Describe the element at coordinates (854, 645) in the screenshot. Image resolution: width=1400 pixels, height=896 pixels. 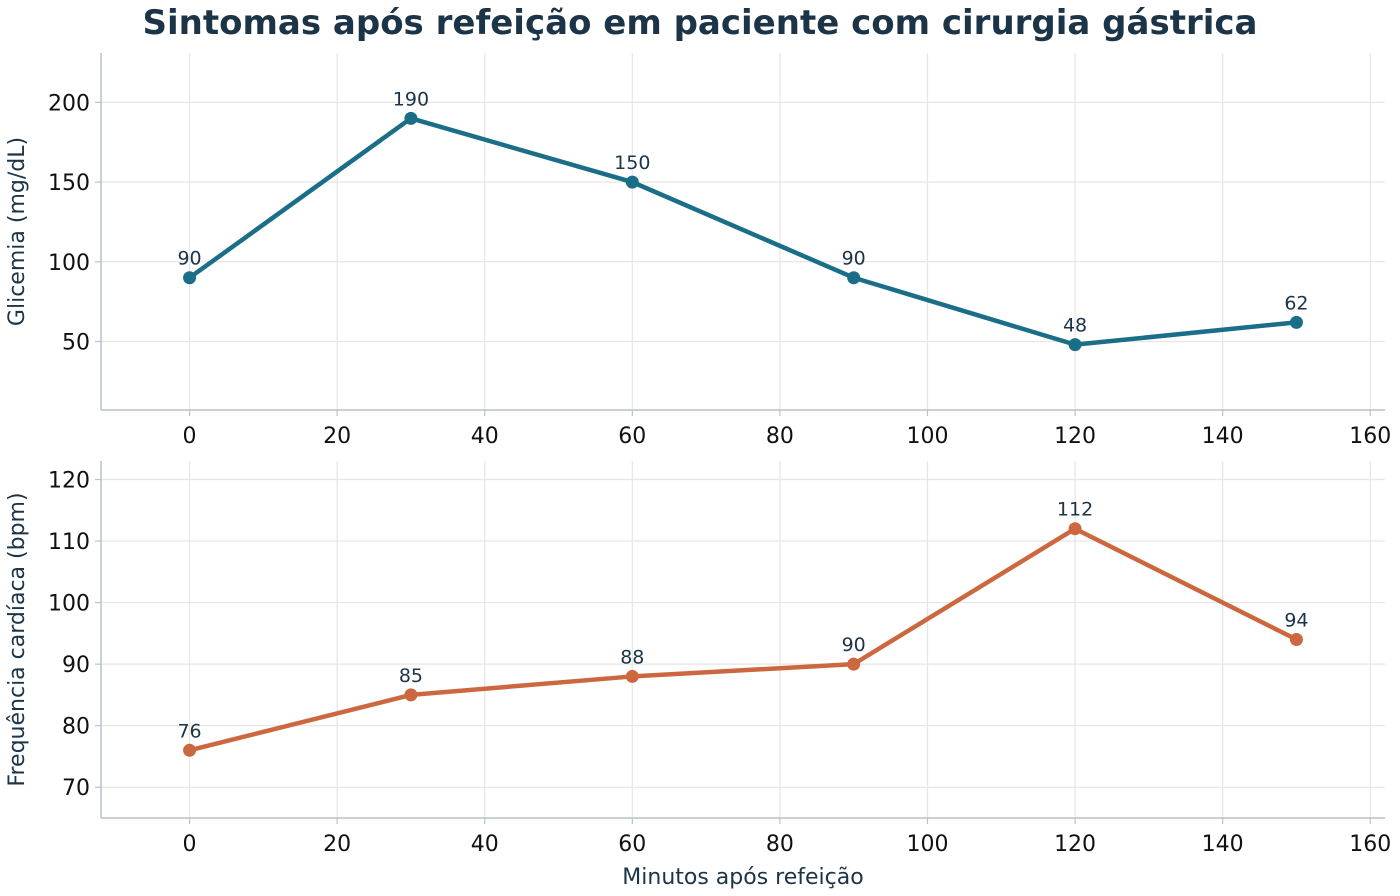
I see `fc-data-label: 90` at that location.